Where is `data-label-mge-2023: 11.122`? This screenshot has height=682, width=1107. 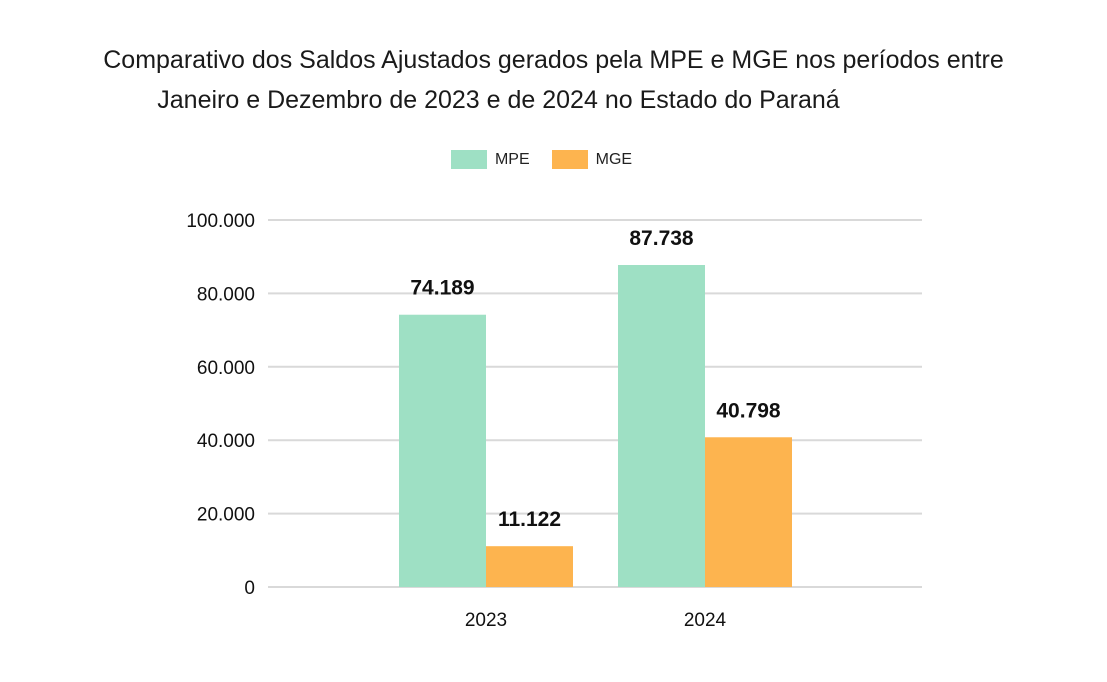
data-label-mge-2023: 11.122 is located at coordinates (529, 519).